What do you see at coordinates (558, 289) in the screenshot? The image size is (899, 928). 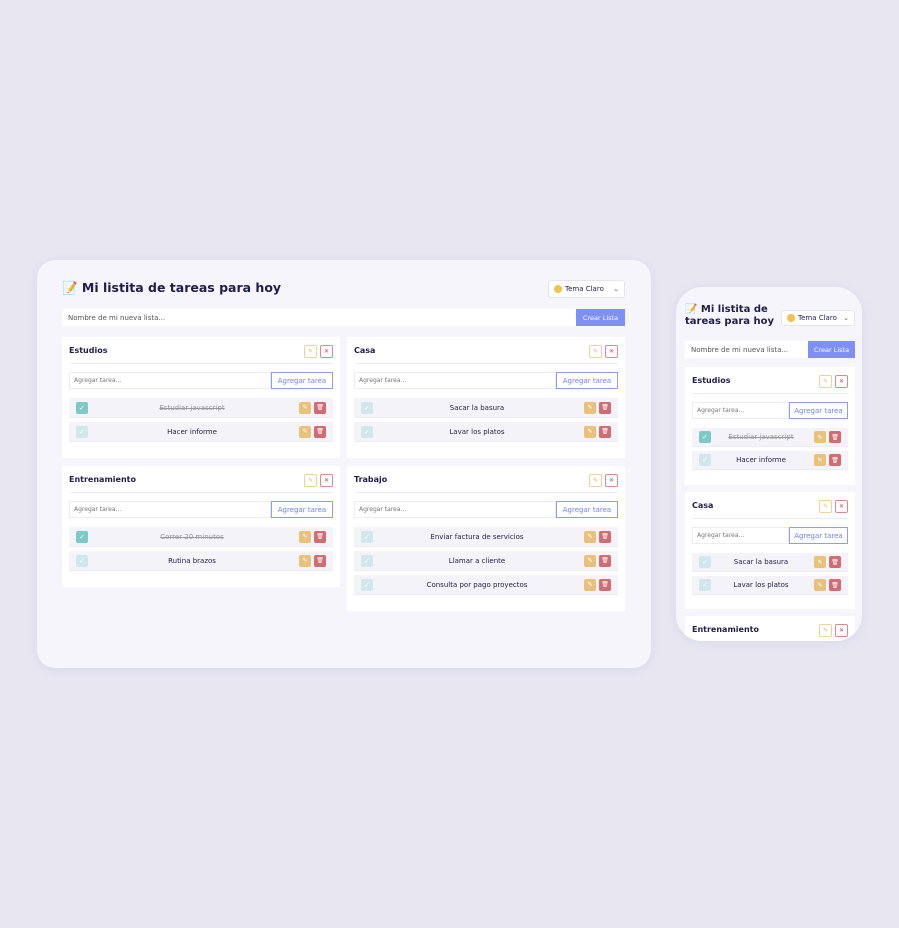 I see `smiley-icon` at bounding box center [558, 289].